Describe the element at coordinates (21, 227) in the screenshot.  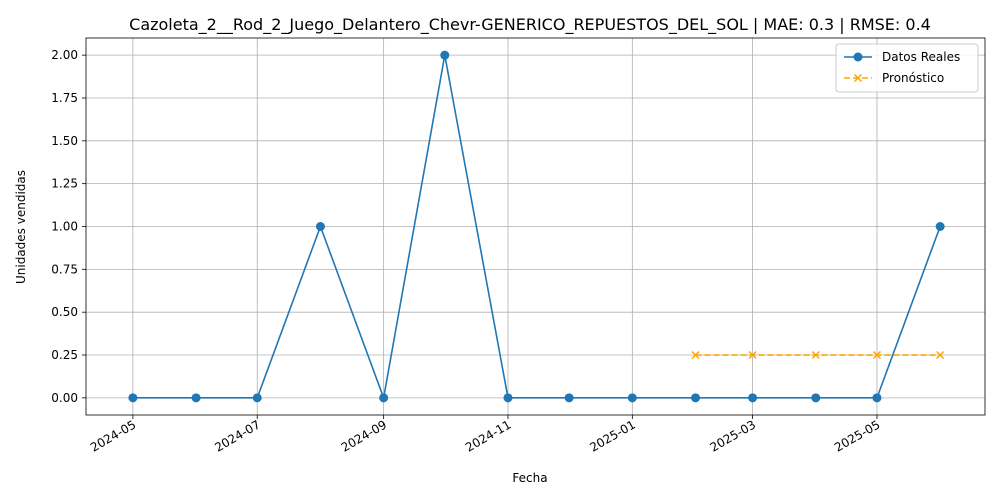
I see `y-axis-label: Unidades vendidas` at that location.